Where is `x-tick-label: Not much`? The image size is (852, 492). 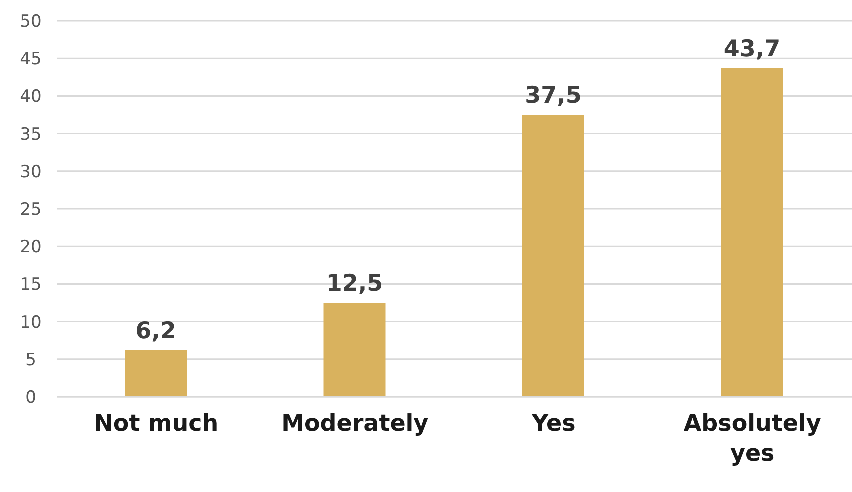 x-tick-label: Not much is located at coordinates (156, 424).